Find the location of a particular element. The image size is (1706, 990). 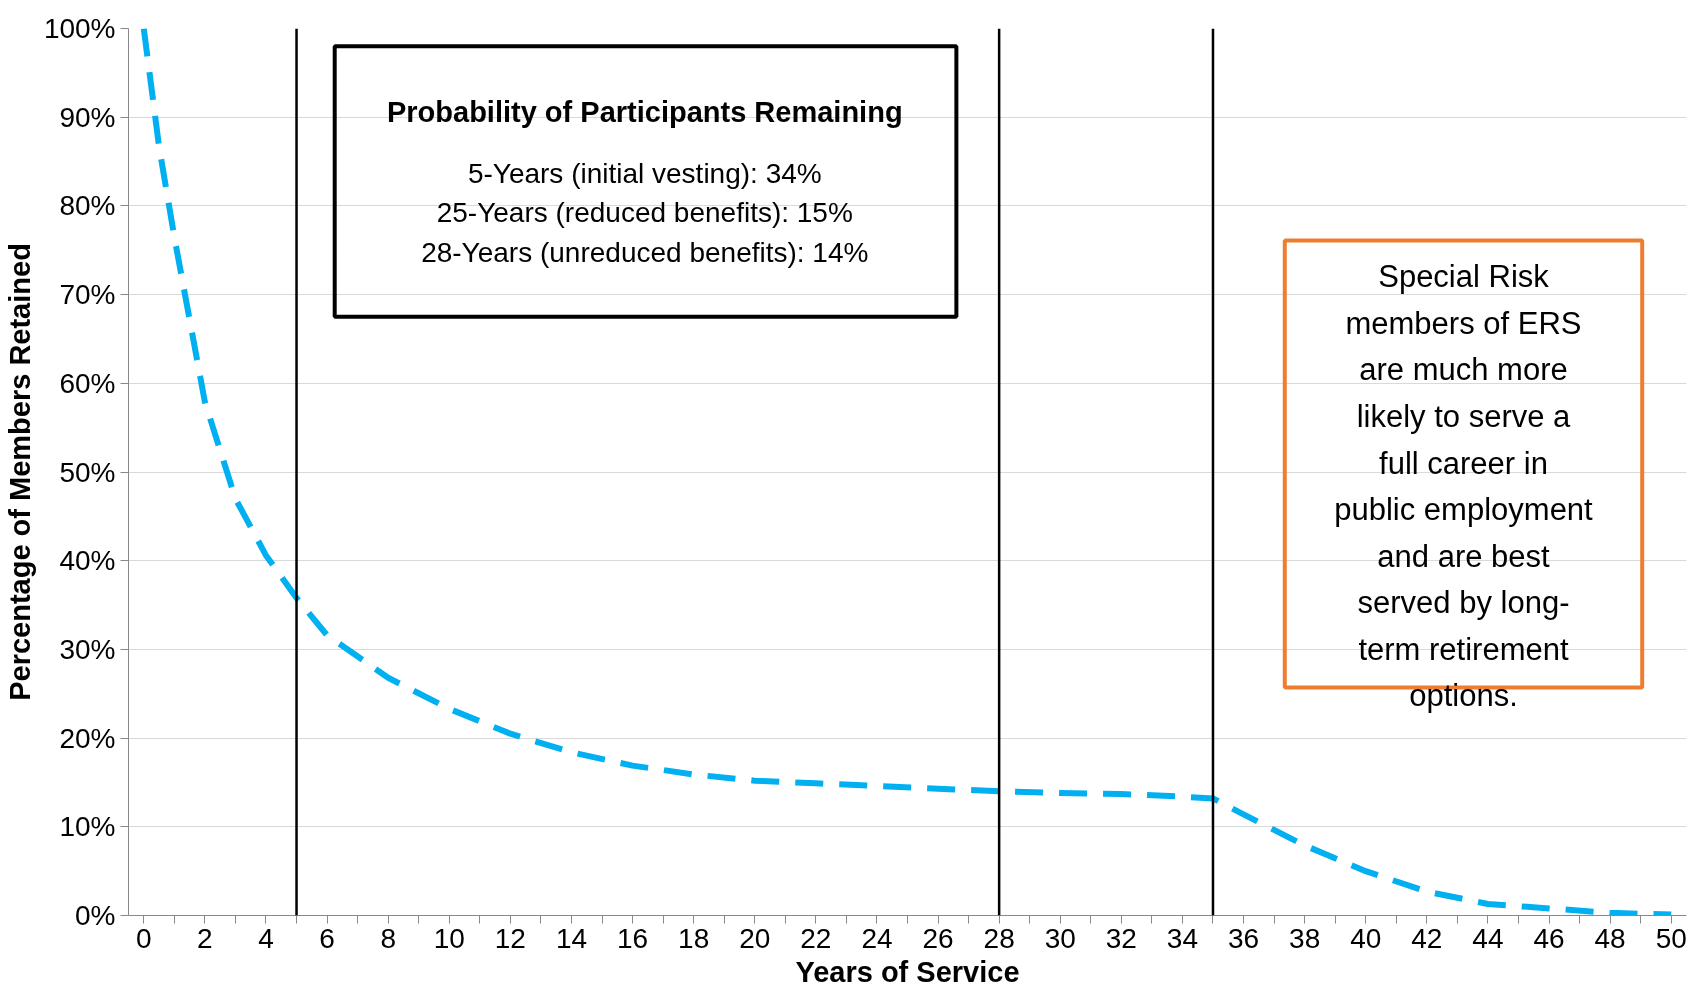

x-tick-label: 20 is located at coordinates (755, 938).